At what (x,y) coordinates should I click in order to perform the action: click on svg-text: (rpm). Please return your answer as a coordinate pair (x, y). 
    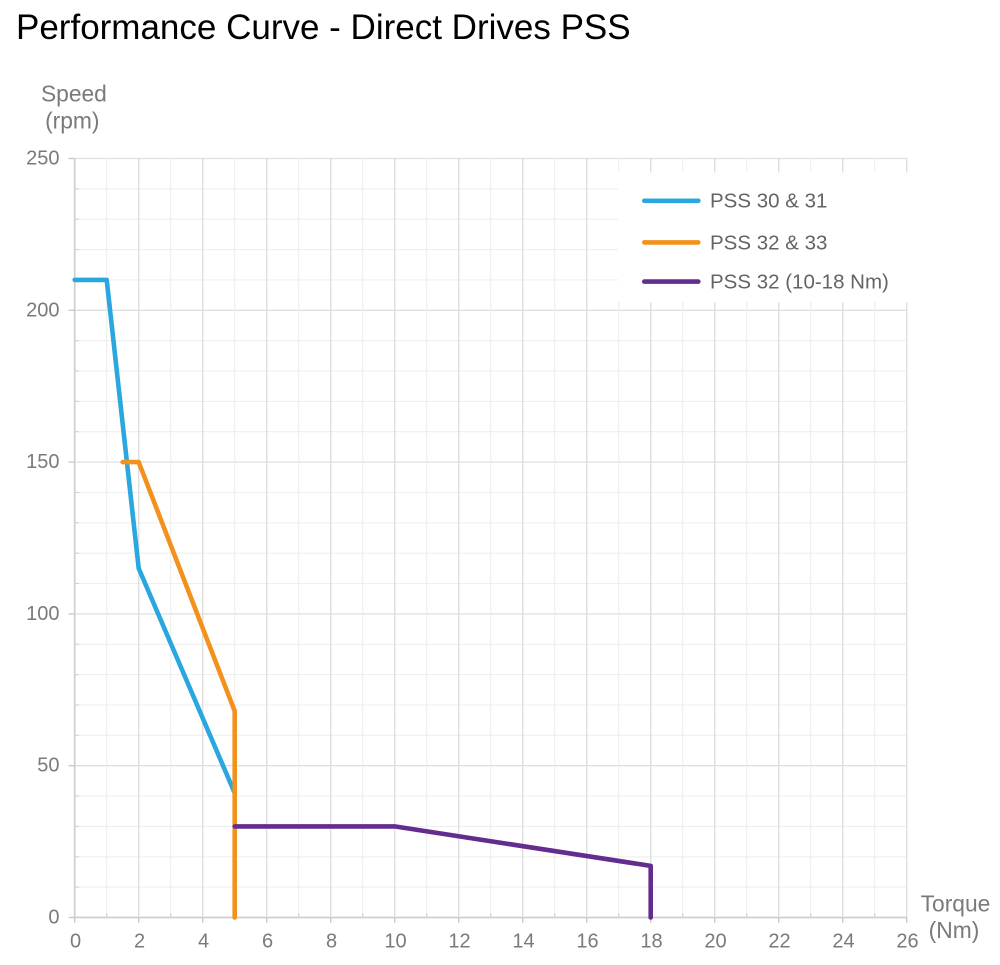
    Looking at the image, I should click on (72, 121).